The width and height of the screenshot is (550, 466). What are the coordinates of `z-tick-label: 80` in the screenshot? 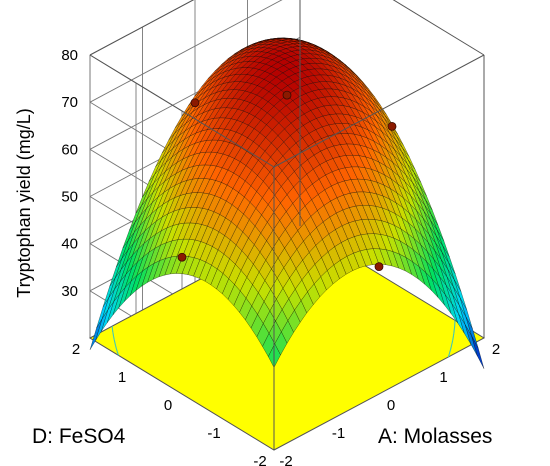 It's located at (69, 55).